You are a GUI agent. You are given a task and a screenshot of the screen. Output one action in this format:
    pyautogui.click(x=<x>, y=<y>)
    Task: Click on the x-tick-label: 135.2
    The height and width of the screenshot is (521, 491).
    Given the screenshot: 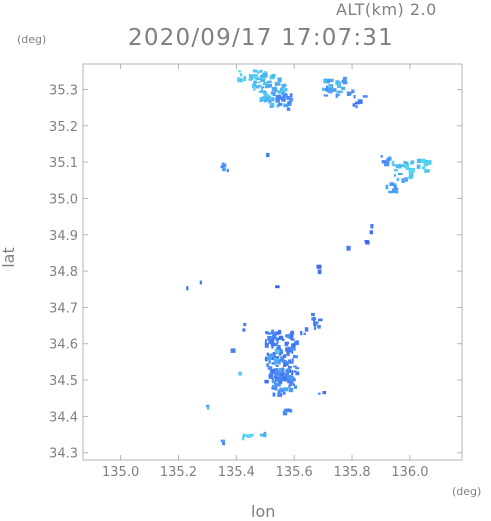 What is the action you would take?
    pyautogui.click(x=178, y=472)
    